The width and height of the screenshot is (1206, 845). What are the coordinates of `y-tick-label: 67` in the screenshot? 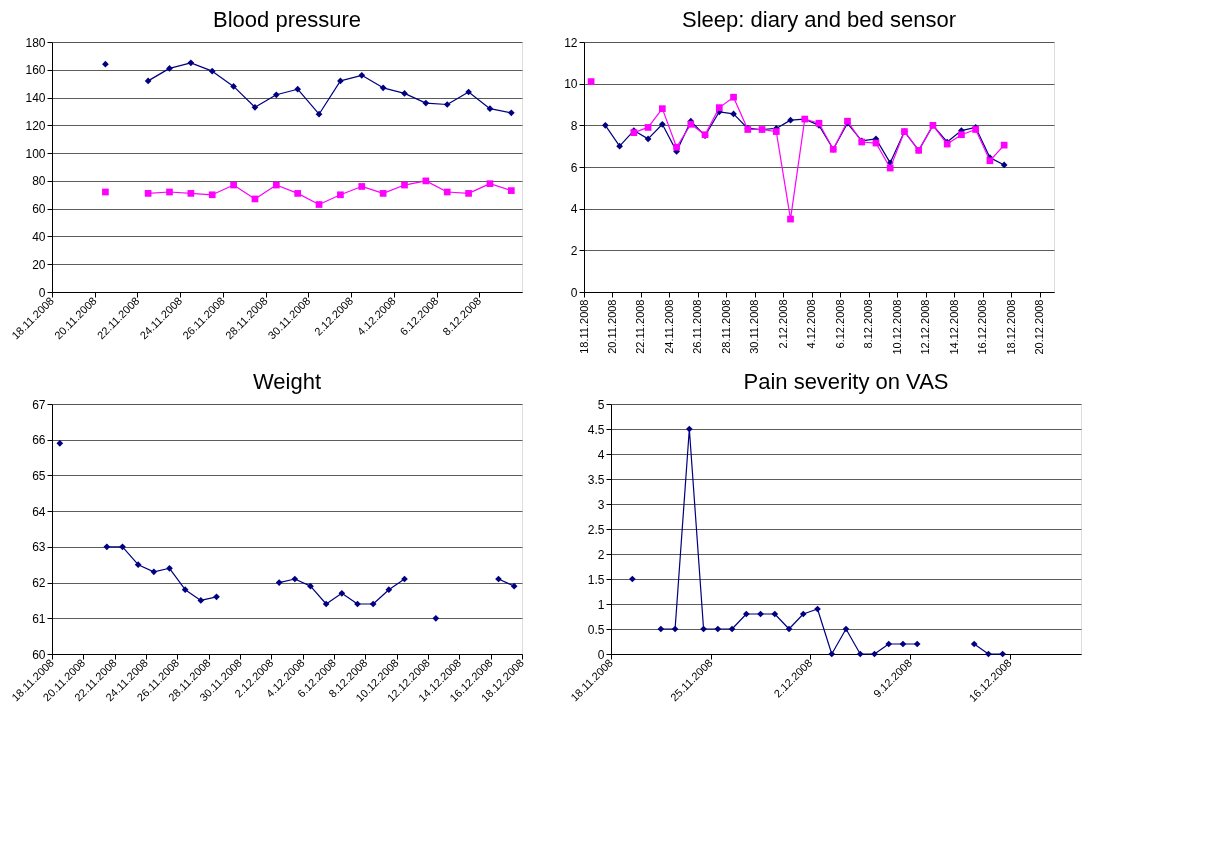 It's located at (39, 404).